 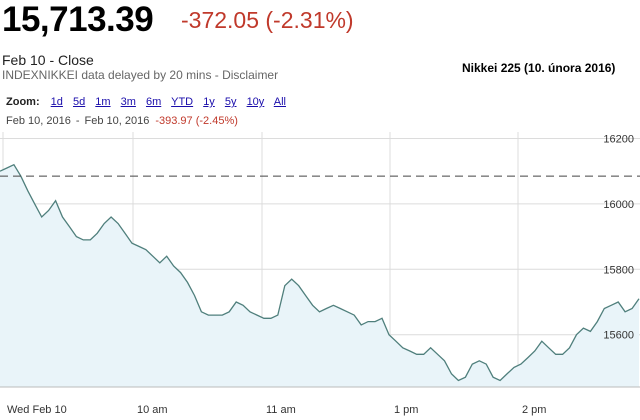 I want to click on zoom-5y: 5y, so click(x=230, y=102).